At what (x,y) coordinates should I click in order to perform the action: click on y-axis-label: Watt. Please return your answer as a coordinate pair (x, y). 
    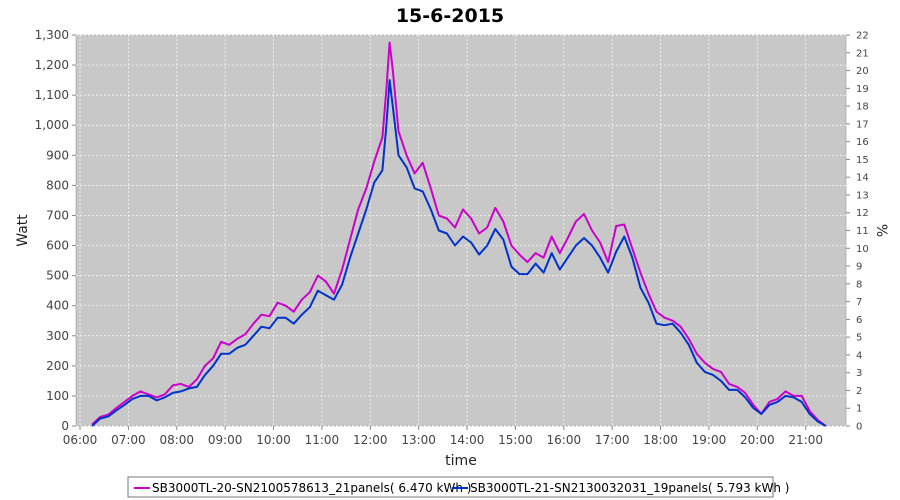
    Looking at the image, I should click on (23, 230).